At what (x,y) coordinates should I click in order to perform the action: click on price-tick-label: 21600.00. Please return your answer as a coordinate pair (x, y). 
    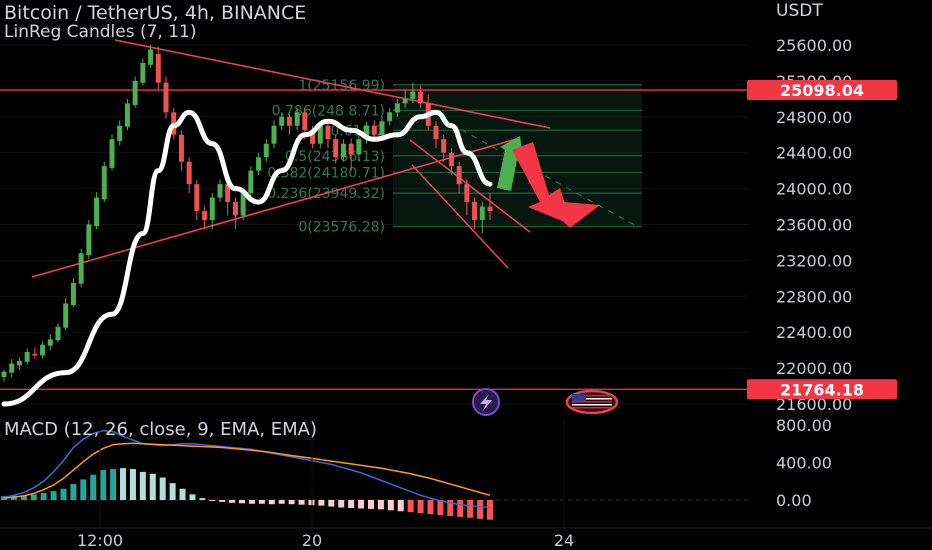
    Looking at the image, I should click on (814, 404).